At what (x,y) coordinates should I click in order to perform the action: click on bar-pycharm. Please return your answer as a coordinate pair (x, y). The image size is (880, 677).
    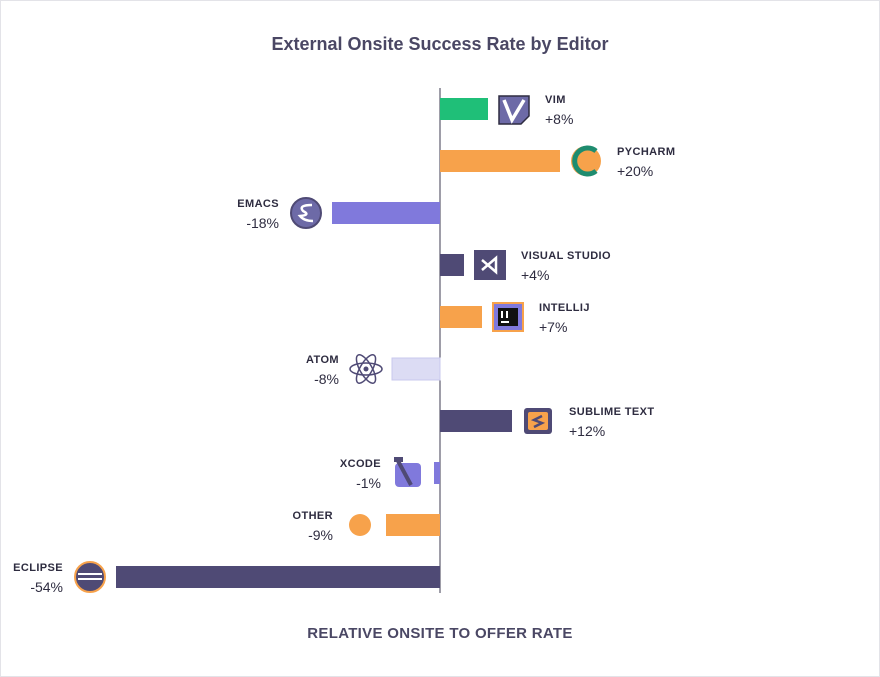
    Looking at the image, I should click on (500, 161).